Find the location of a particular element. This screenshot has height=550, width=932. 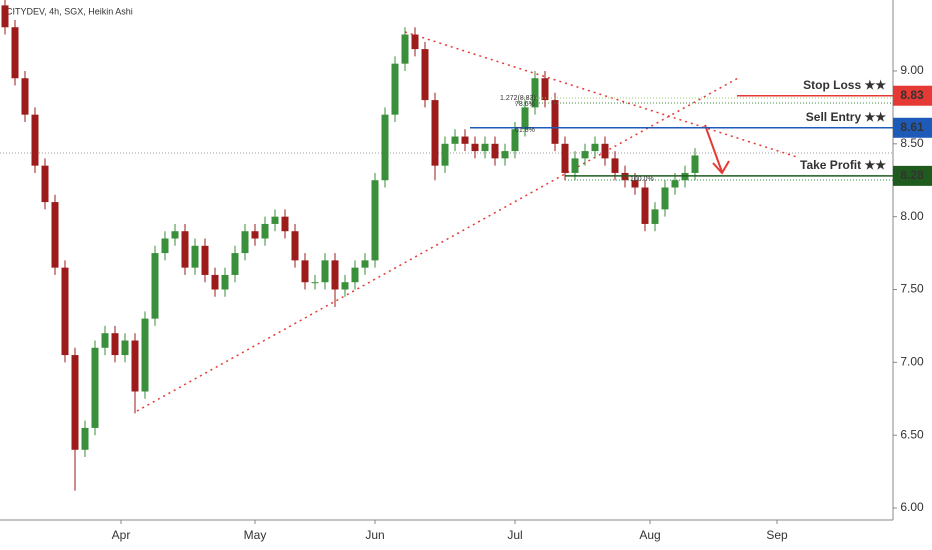

x-tick-label: May is located at coordinates (255, 535).